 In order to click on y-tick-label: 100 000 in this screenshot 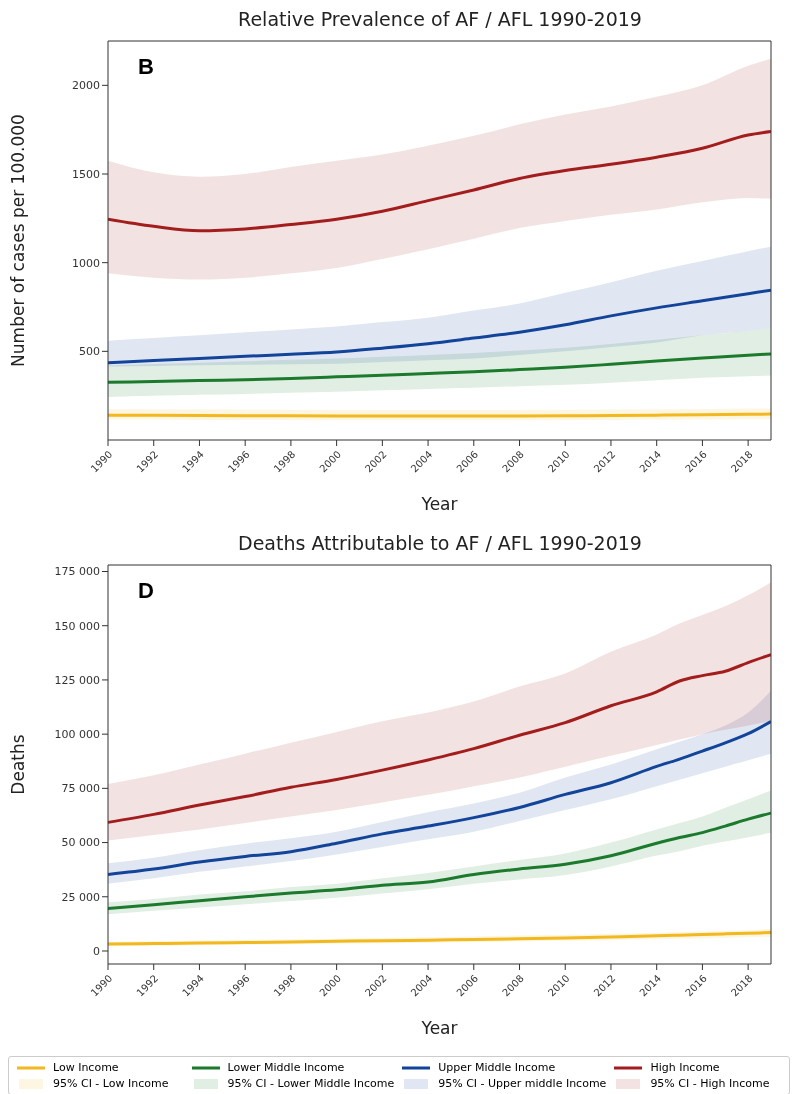, I will do `click(77, 735)`.